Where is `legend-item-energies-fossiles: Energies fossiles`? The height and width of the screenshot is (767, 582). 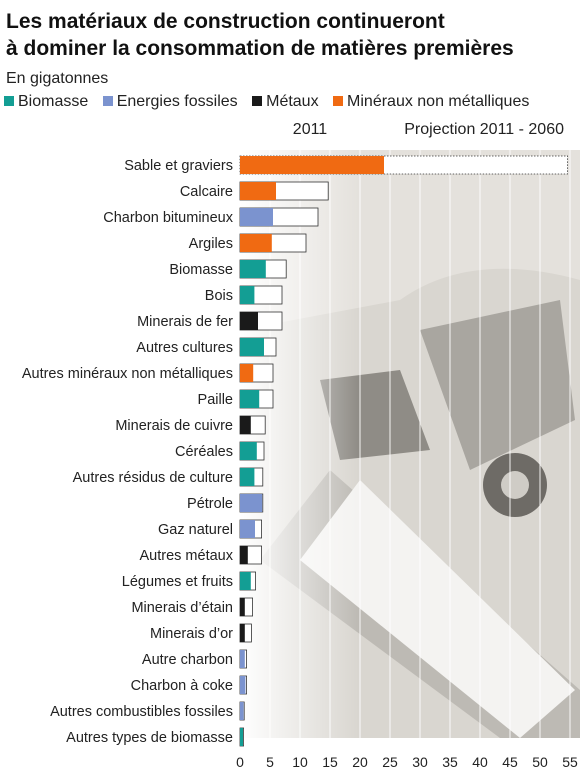
legend-item-energies-fossiles: Energies fossiles is located at coordinates (170, 102).